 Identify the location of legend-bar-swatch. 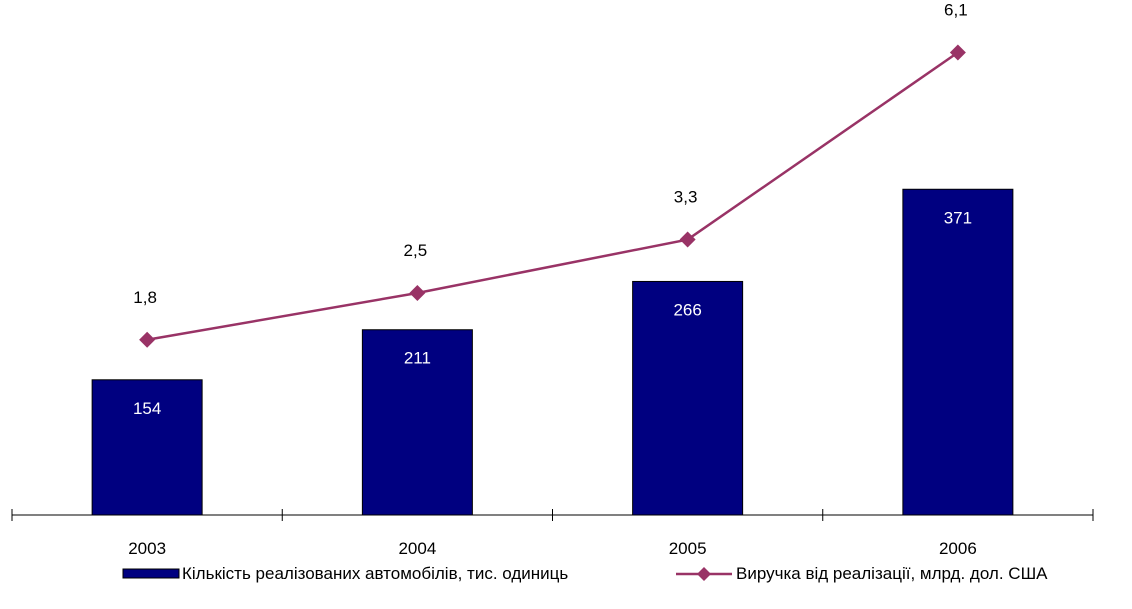
(151, 573).